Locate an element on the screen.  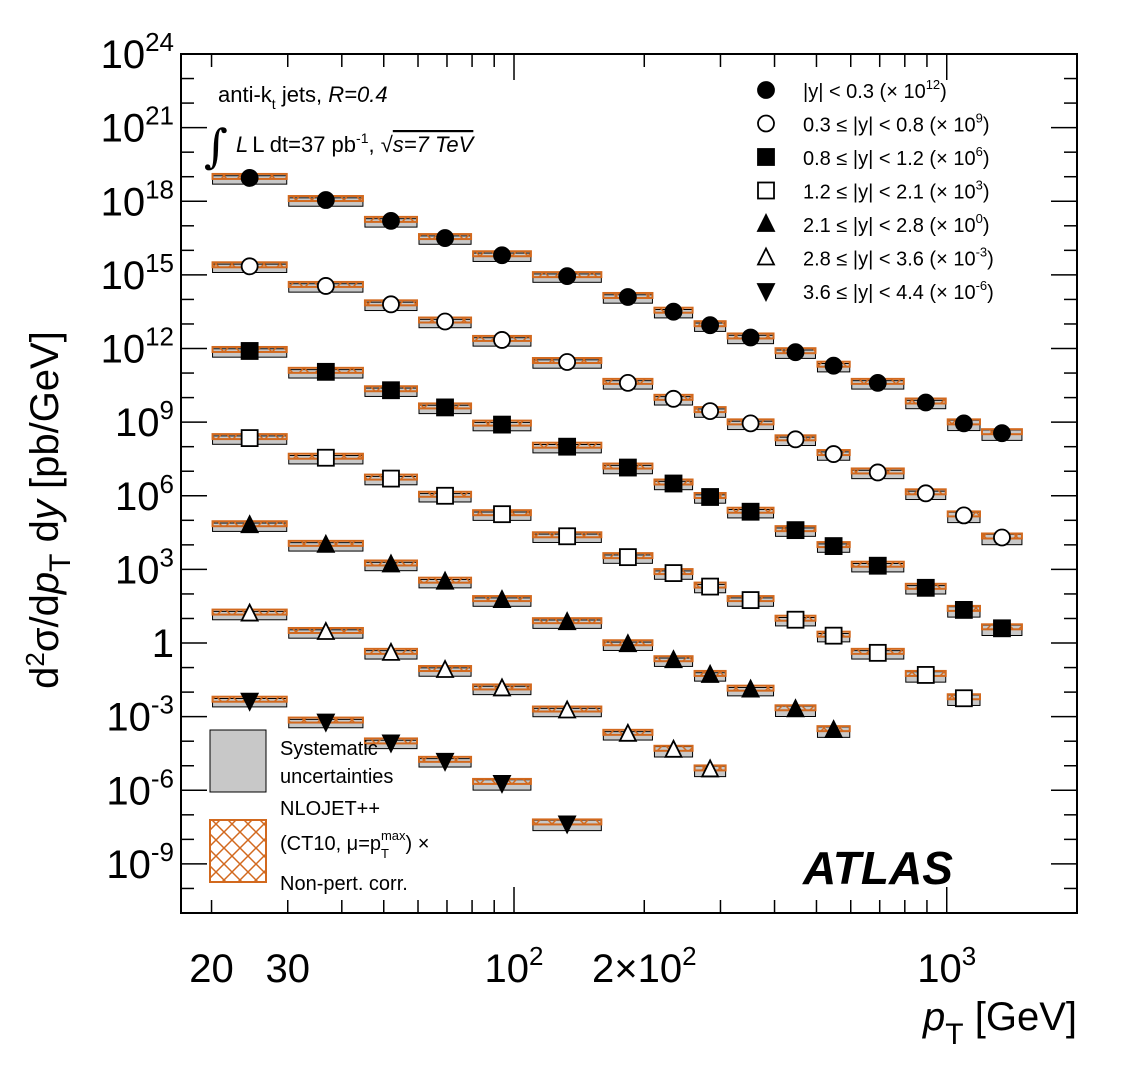
legend-label: 3.6 ≤ |y| < 4.4 (× 10-6) is located at coordinates (898, 291).